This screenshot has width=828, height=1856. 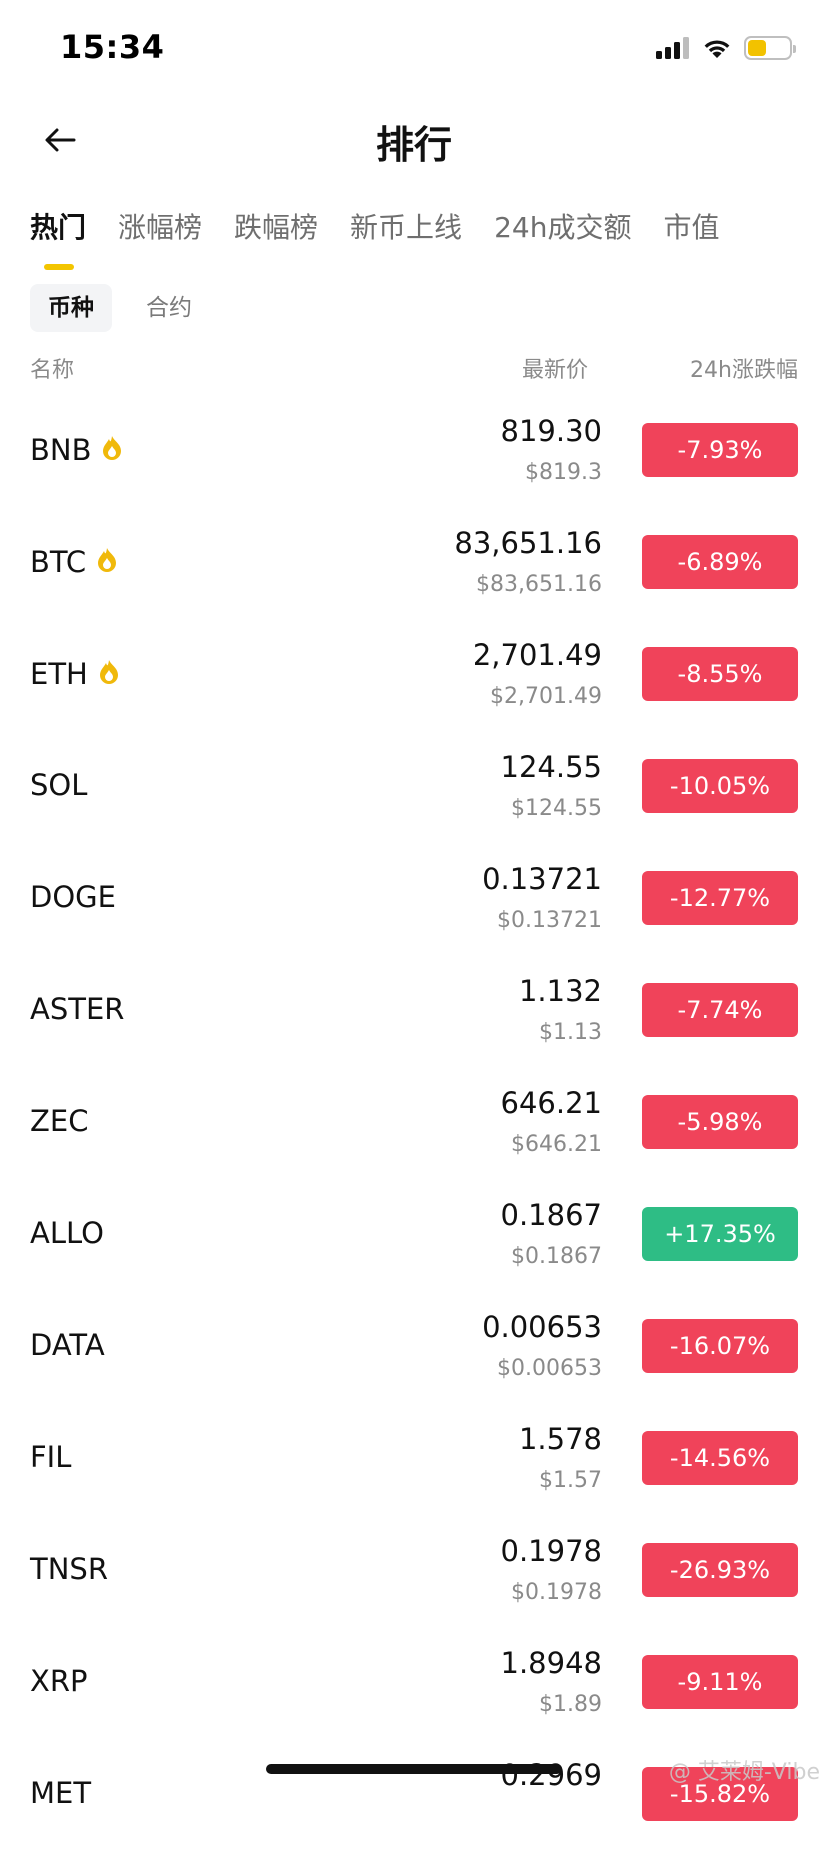 I want to click on tab-label: 市值, so click(x=691, y=227).